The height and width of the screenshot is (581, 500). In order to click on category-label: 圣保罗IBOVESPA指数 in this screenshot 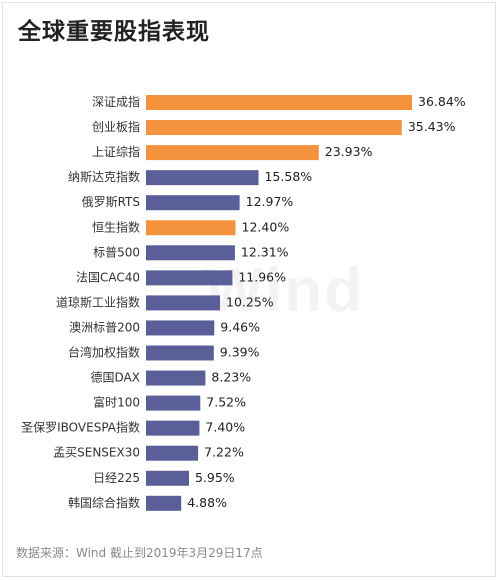, I will do `click(80, 427)`.